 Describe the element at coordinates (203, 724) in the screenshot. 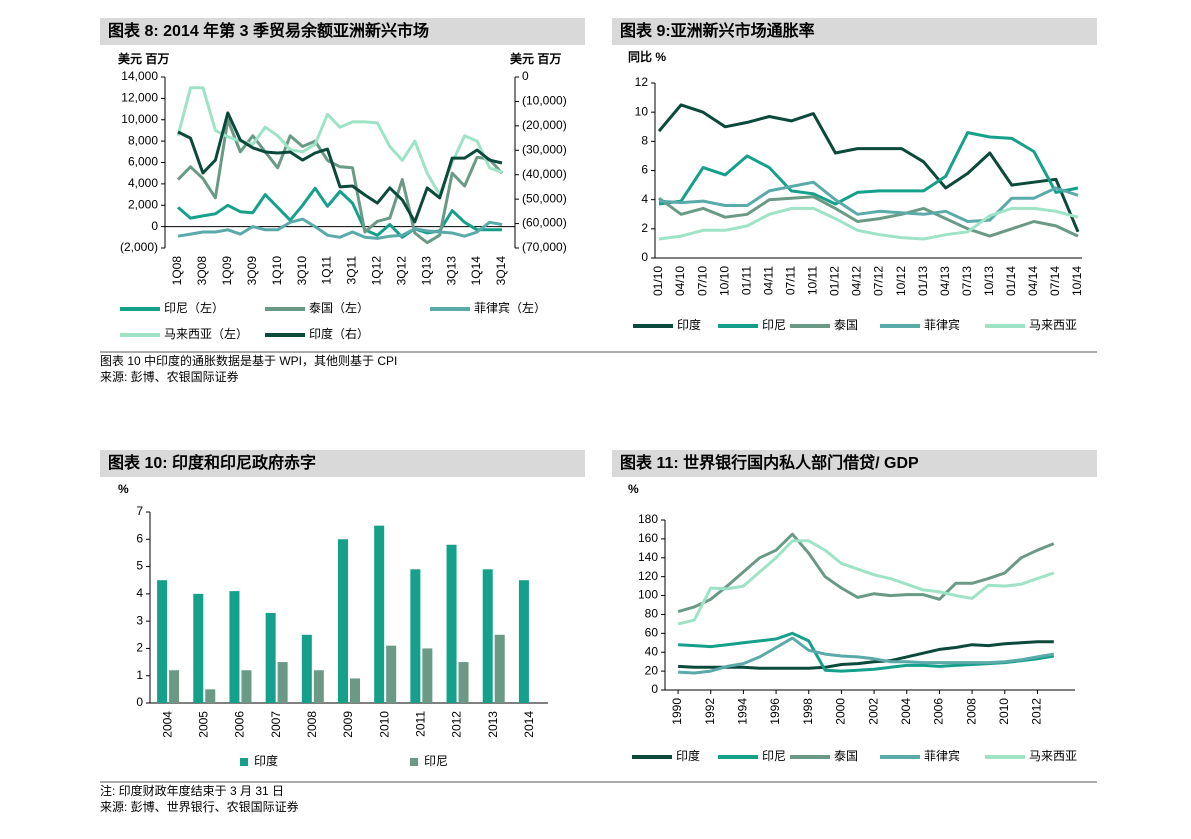

I see `x-tick-label: 2005` at that location.